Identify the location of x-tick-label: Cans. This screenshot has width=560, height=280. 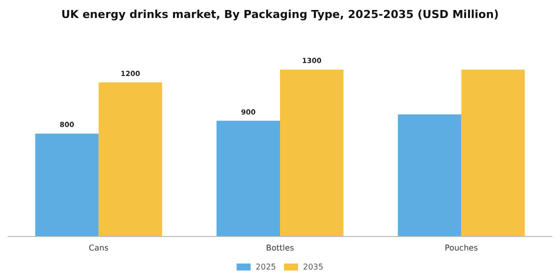
(98, 248).